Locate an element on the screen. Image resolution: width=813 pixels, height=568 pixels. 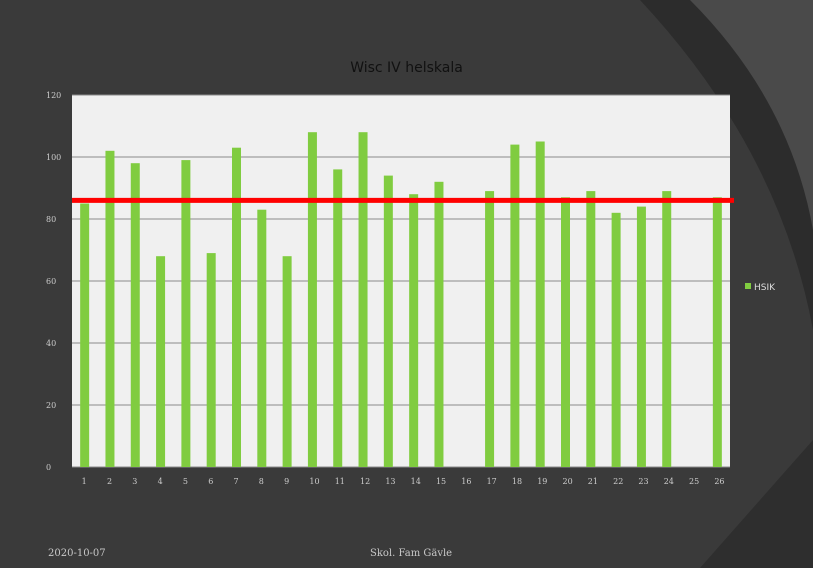
x-tick-label: 26 is located at coordinates (719, 481).